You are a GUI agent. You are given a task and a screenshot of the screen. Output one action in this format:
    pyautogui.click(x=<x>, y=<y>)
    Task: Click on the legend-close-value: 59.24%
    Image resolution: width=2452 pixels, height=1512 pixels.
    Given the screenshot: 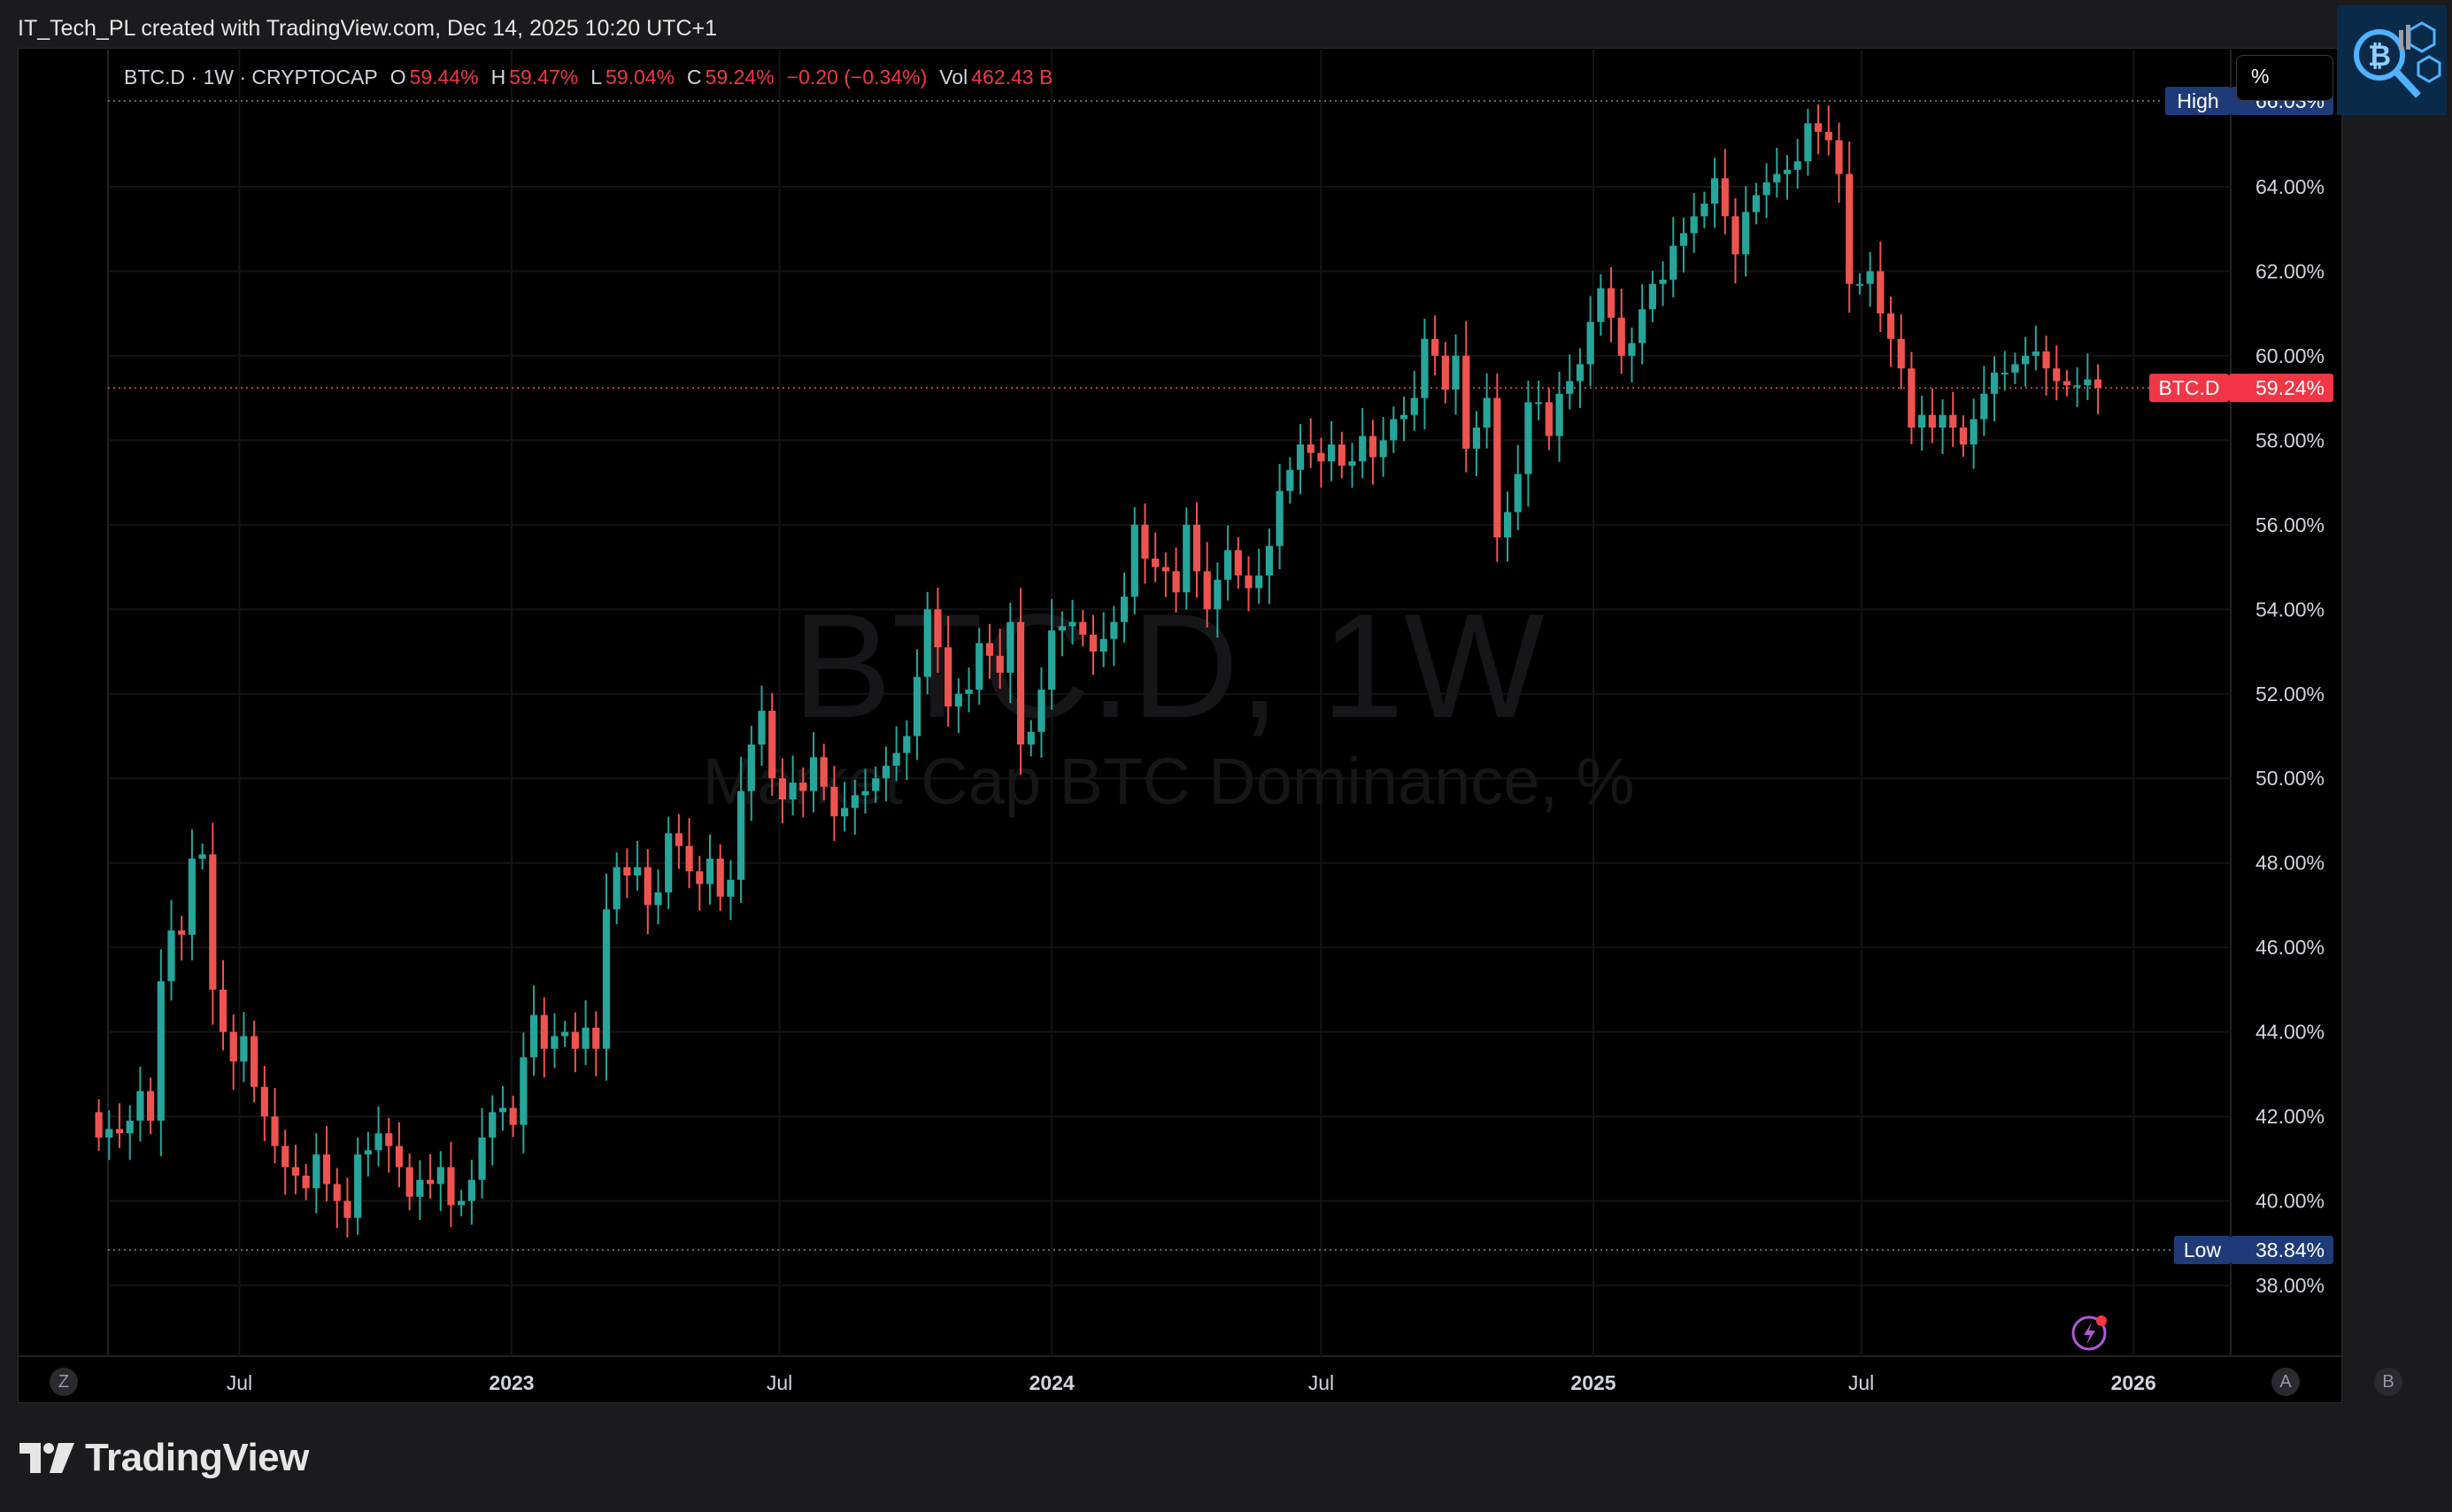 What is the action you would take?
    pyautogui.click(x=740, y=77)
    